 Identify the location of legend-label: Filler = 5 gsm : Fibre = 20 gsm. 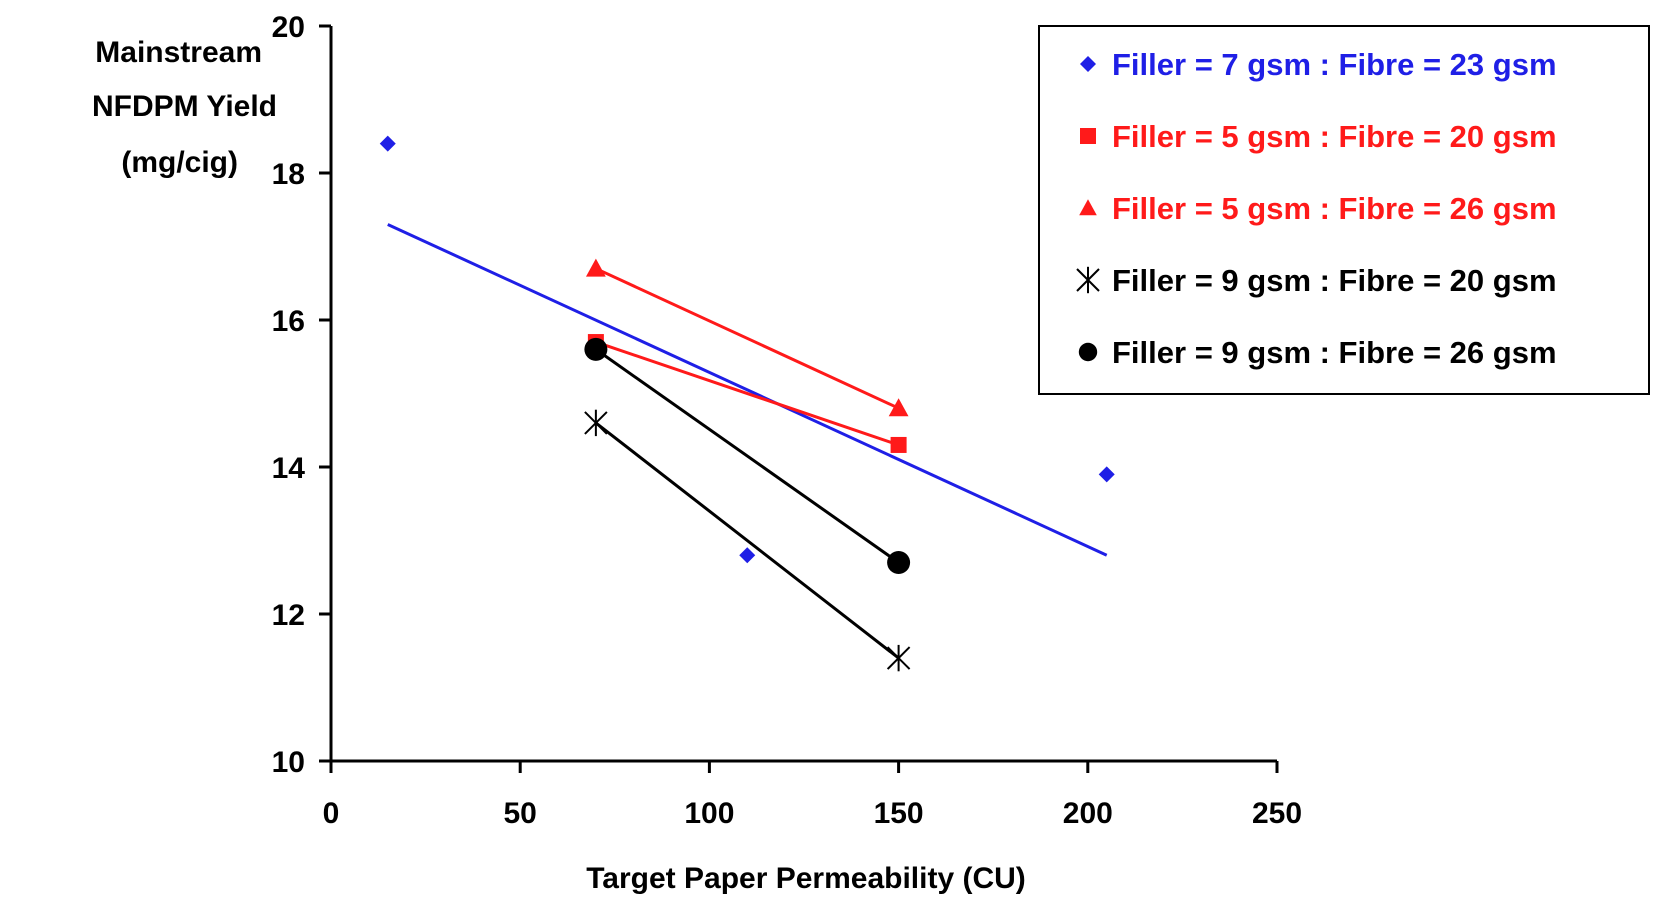
(1334, 136).